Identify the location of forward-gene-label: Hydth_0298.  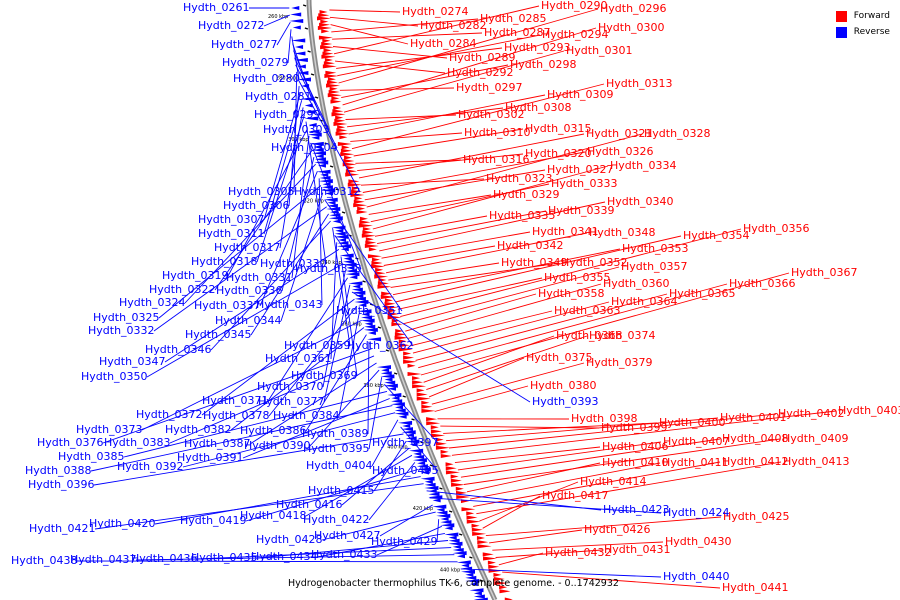
(543, 64).